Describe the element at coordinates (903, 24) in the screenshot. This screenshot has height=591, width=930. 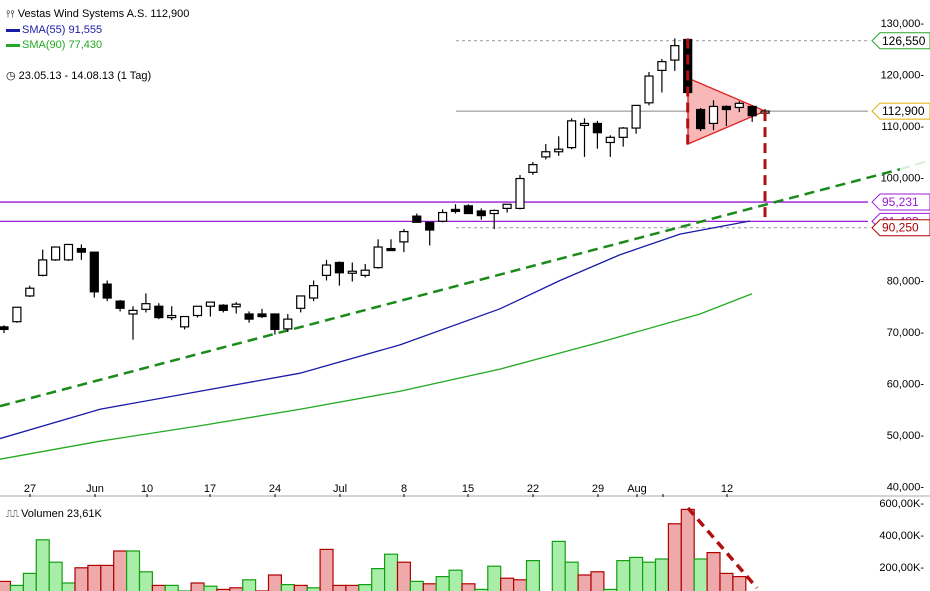
I see `price-tick-label: 130,000-` at that location.